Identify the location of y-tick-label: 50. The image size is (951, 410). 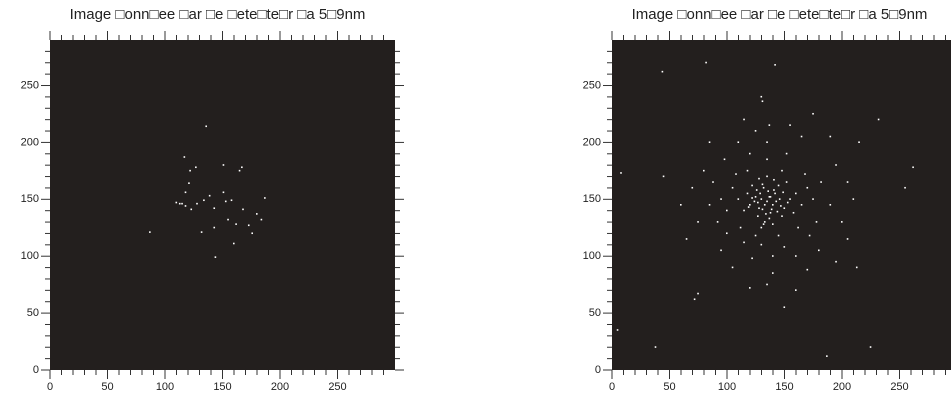
(33, 313).